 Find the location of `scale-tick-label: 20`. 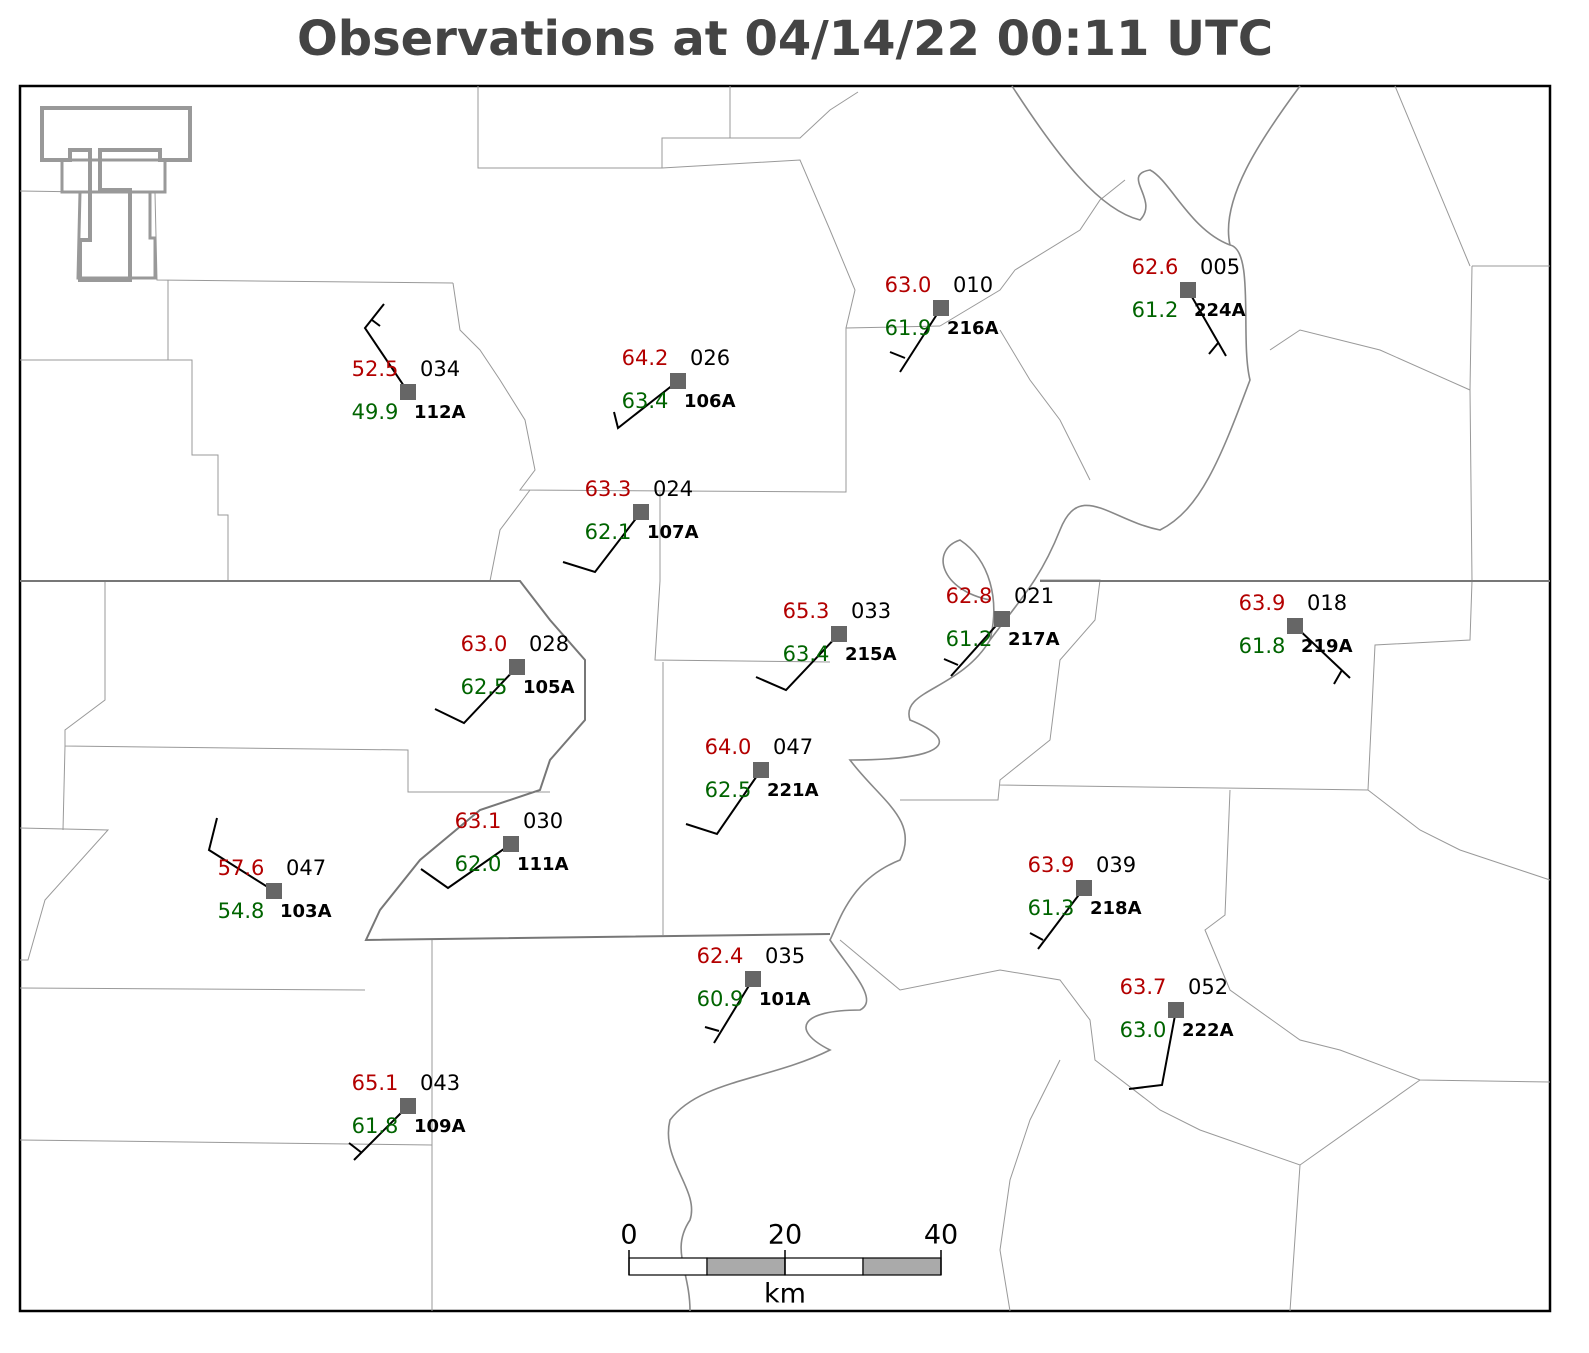

scale-tick-label: 20 is located at coordinates (785, 1235).